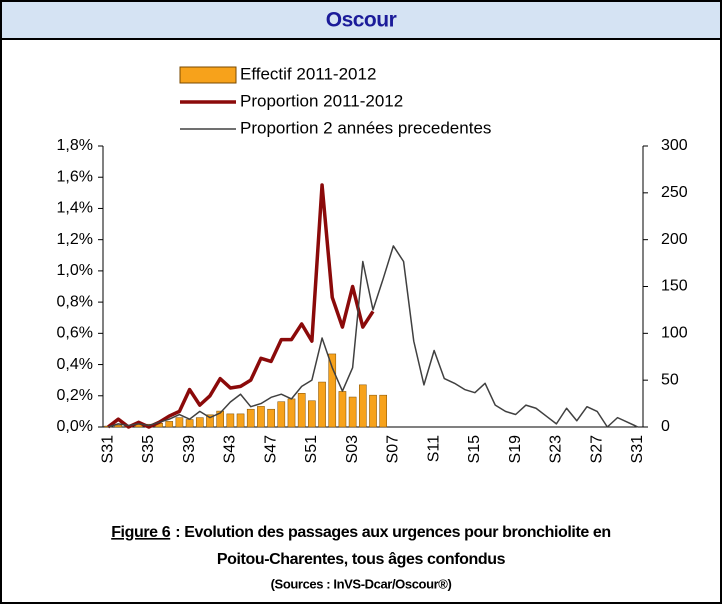  Describe the element at coordinates (665, 426) in the screenshot. I see `y2-tick-label: 0` at that location.